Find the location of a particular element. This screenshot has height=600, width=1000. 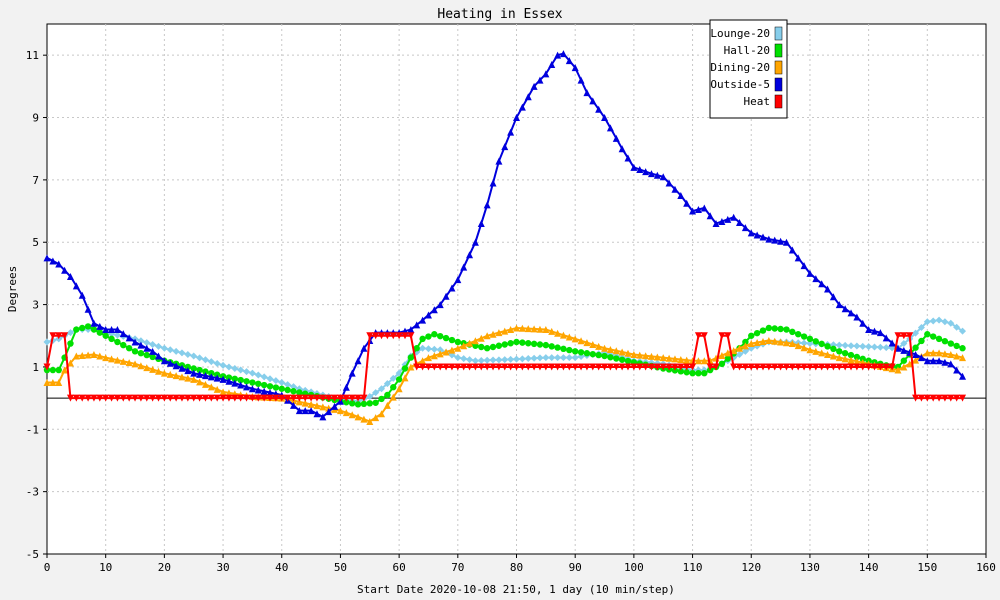

y-tick-label: 3 is located at coordinates (35, 305).